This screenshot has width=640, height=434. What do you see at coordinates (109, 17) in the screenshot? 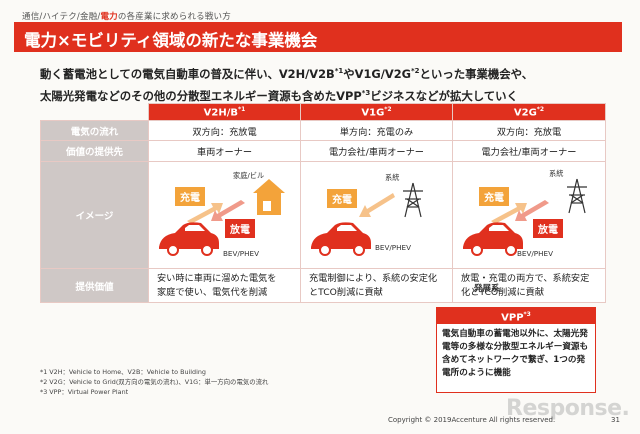
I see `breadcrumb-highlight: 電力` at bounding box center [109, 17].